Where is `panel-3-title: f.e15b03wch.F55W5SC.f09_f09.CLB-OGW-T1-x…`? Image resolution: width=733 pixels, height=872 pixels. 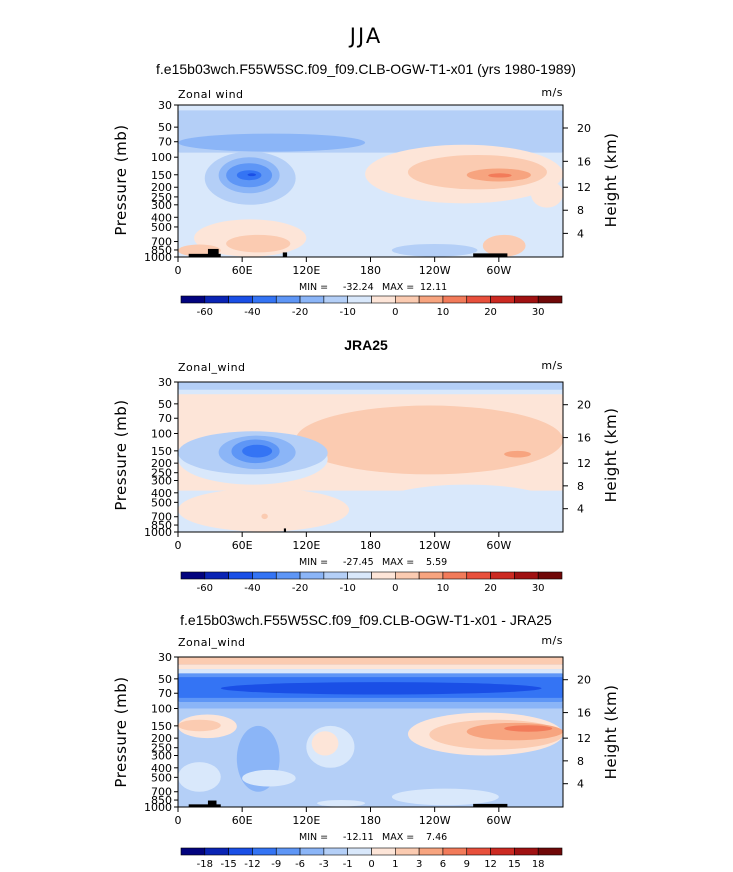
panel-3-title: f.e15b03wch.F55W5SC.f09_f09.CLB-OGW-T1-x… is located at coordinates (366, 620).